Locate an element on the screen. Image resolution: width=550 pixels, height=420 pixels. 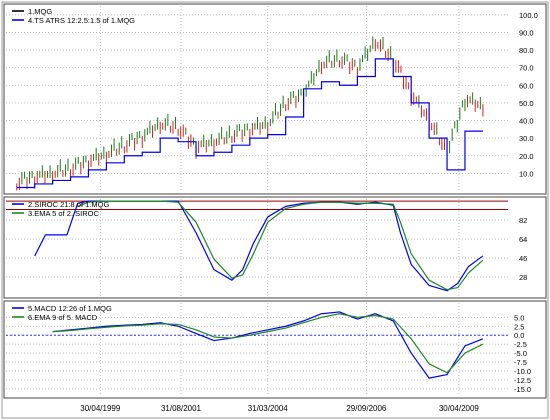
y-tick-label: 0.0 is located at coordinates (519, 335).